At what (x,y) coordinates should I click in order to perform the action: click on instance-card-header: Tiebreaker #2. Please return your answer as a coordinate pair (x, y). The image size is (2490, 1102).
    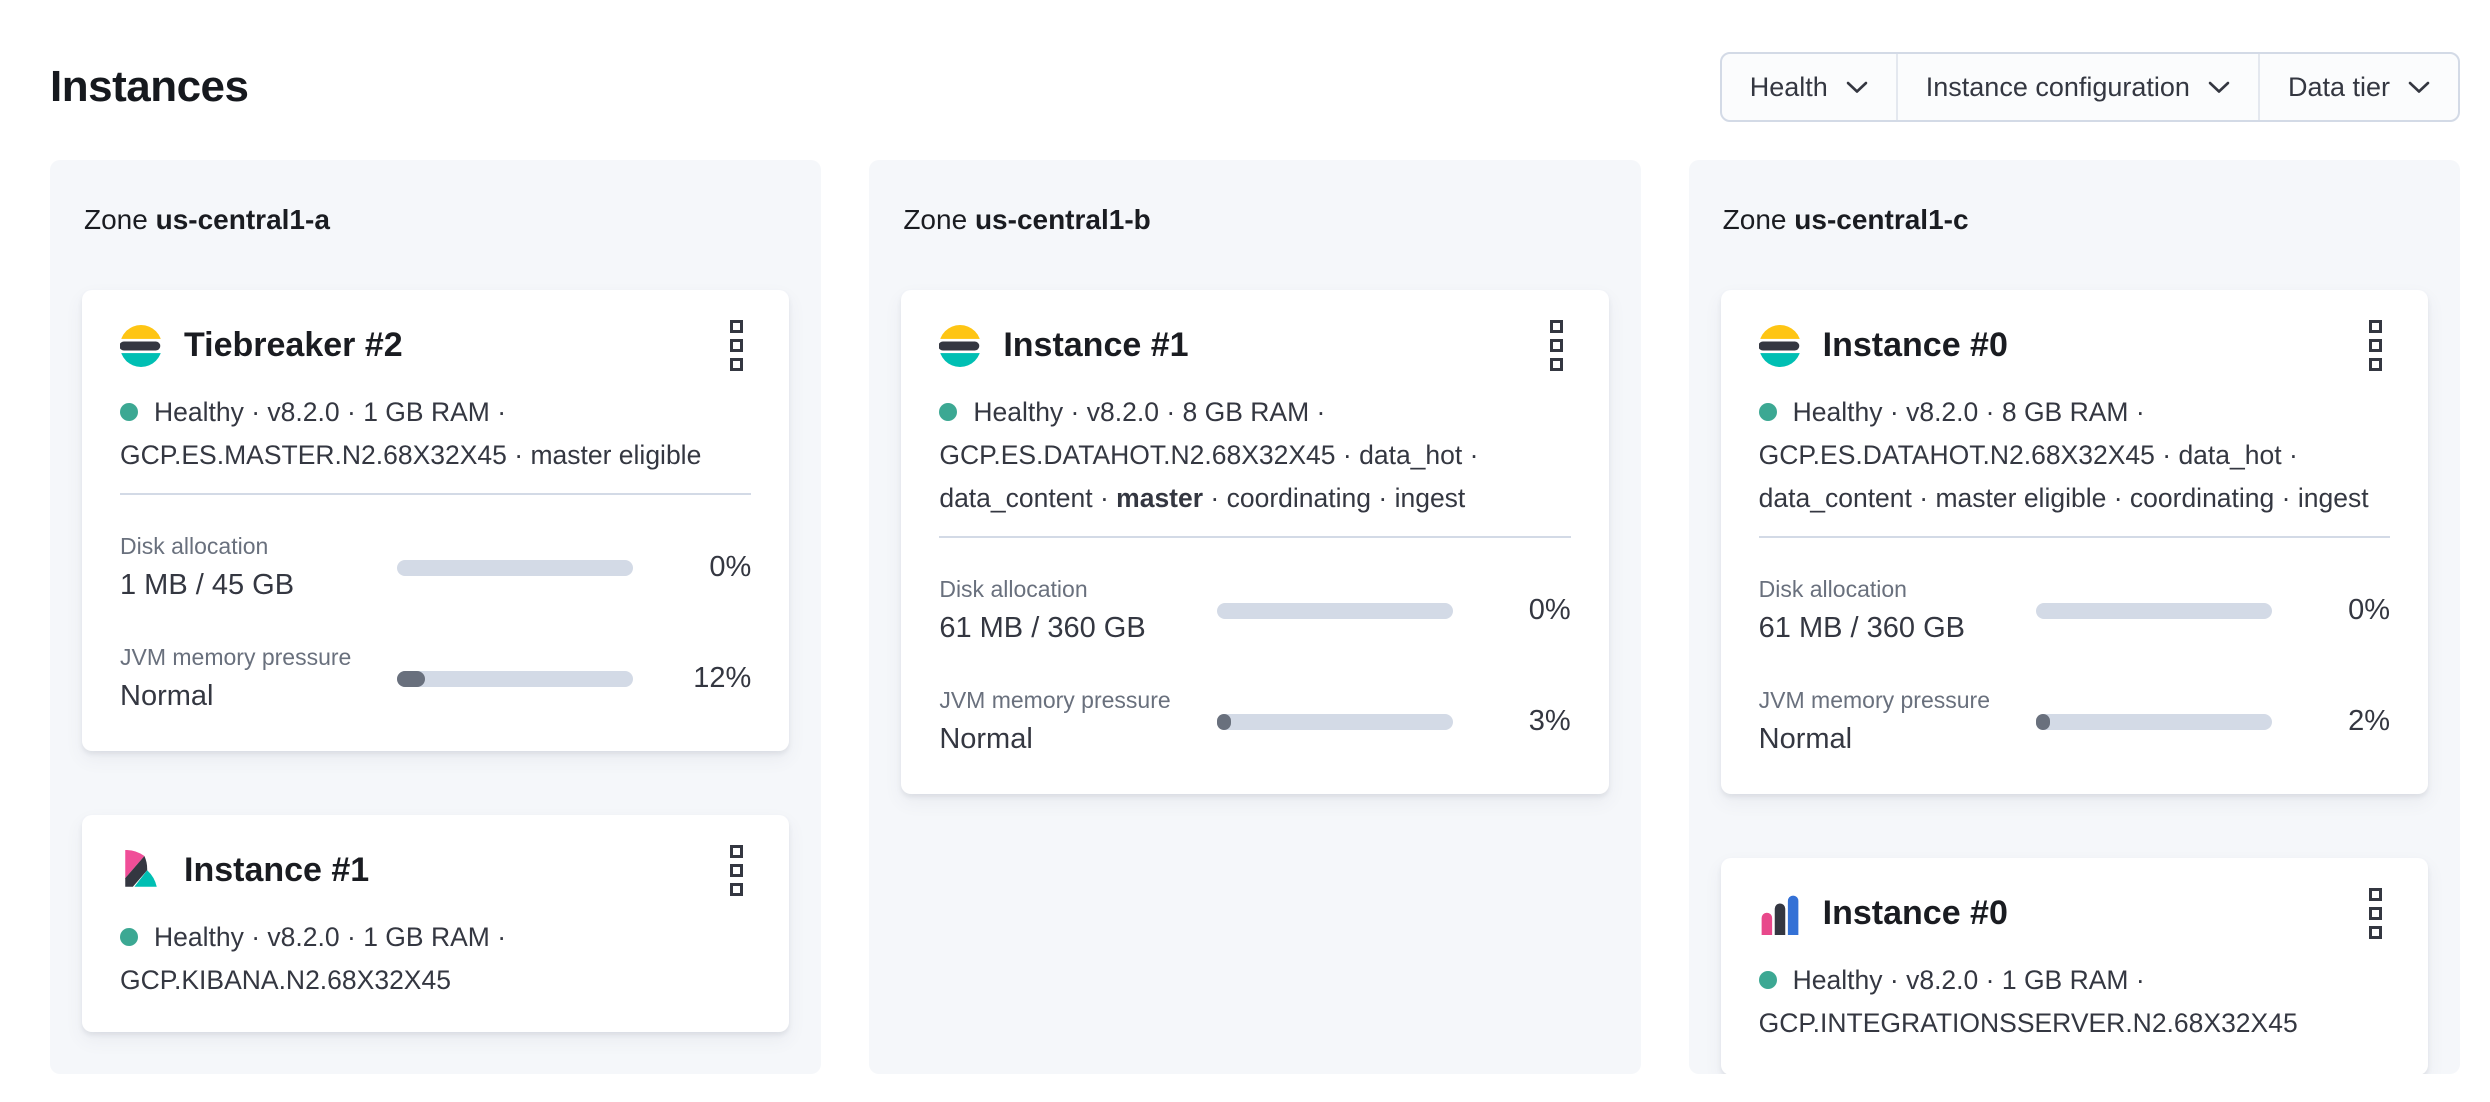
    Looking at the image, I should click on (435, 345).